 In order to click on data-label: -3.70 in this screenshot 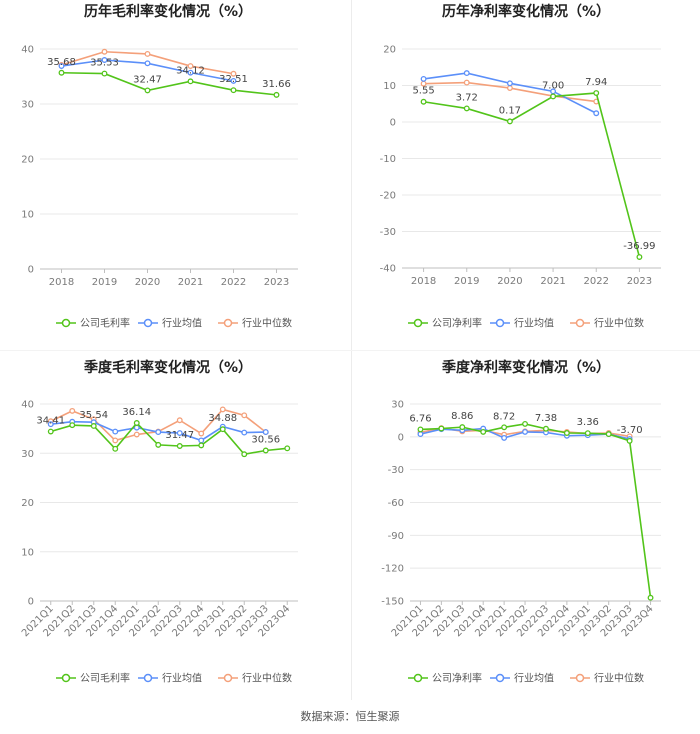, I will do `click(630, 430)`.